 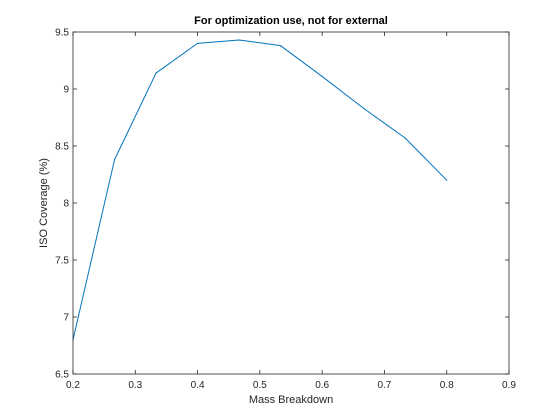 I want to click on y-tick-label: 9.5, so click(x=62, y=33).